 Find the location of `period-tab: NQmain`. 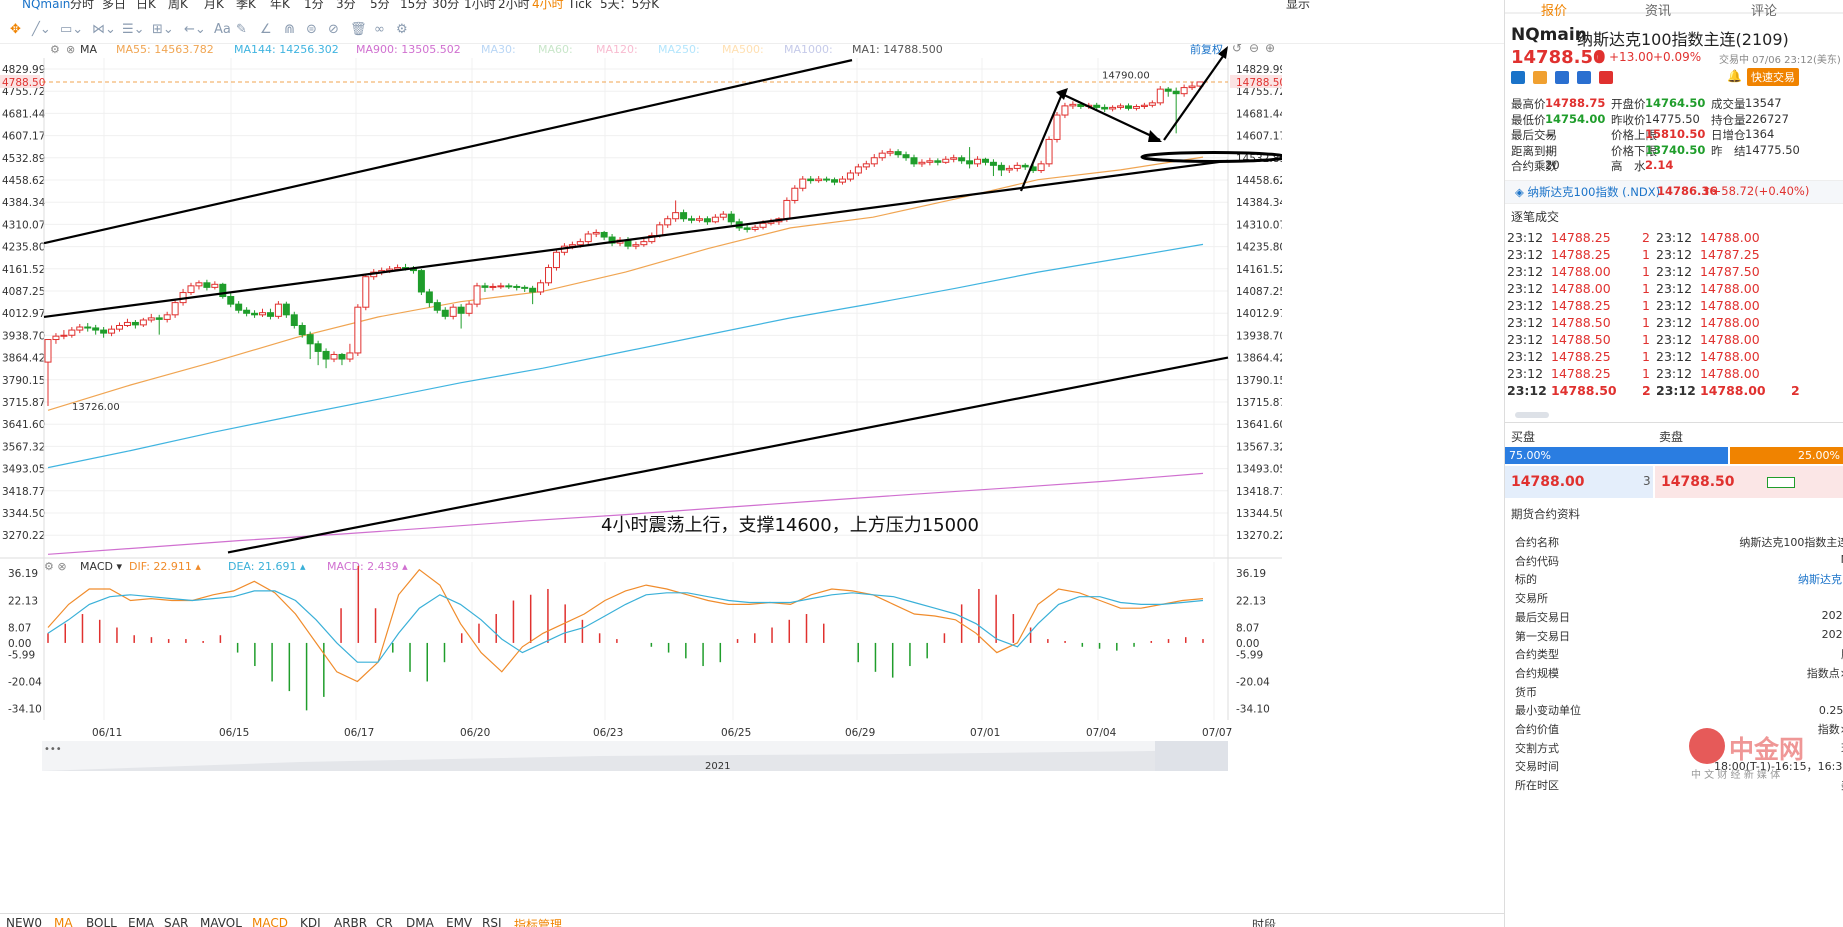

period-tab: NQmain is located at coordinates (46, 5).